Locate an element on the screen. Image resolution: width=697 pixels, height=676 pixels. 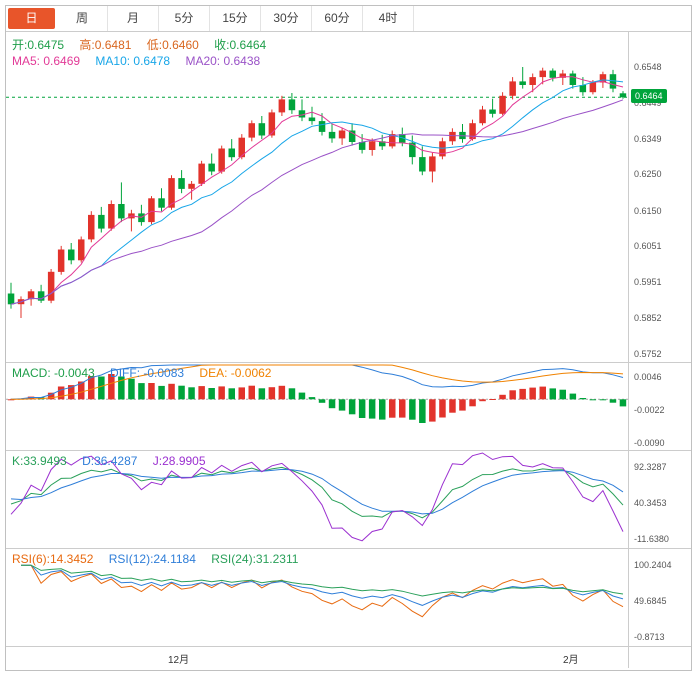
month-label: 2月 is located at coordinates (571, 660).